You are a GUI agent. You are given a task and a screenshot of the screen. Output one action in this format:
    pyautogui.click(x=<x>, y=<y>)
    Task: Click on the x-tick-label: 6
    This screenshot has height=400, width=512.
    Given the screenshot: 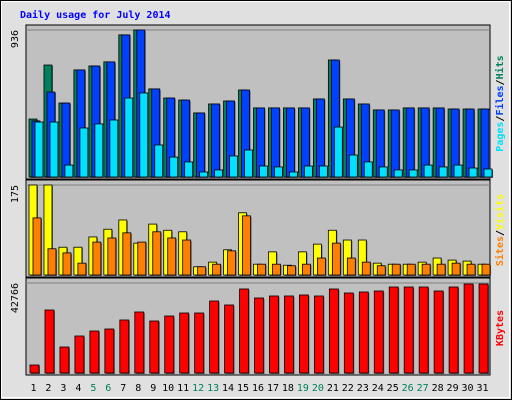 What is the action you would take?
    pyautogui.click(x=108, y=388)
    